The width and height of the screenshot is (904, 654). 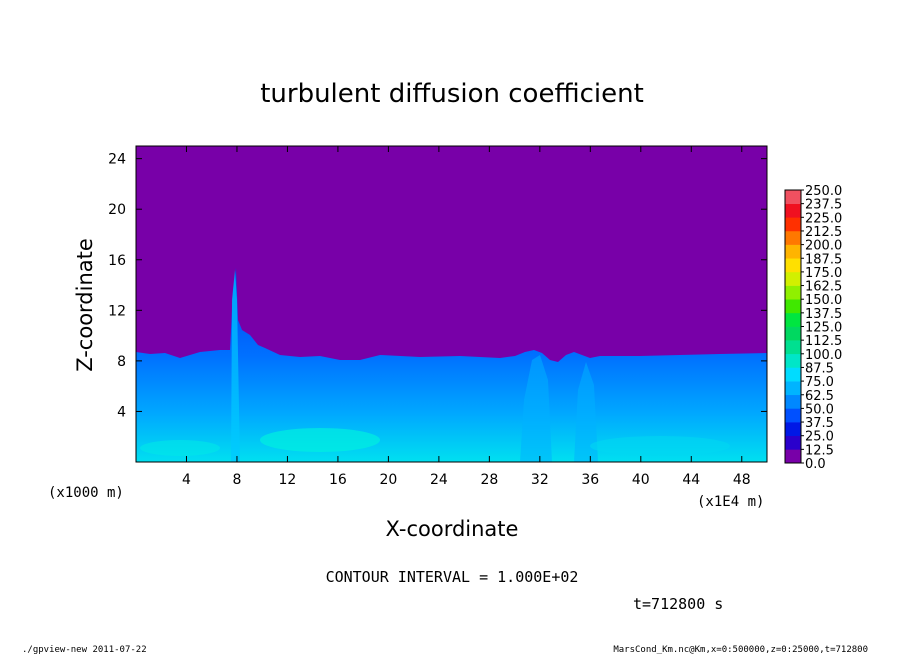 What do you see at coordinates (823, 232) in the screenshot?
I see `colorbar-label: 212.5` at bounding box center [823, 232].